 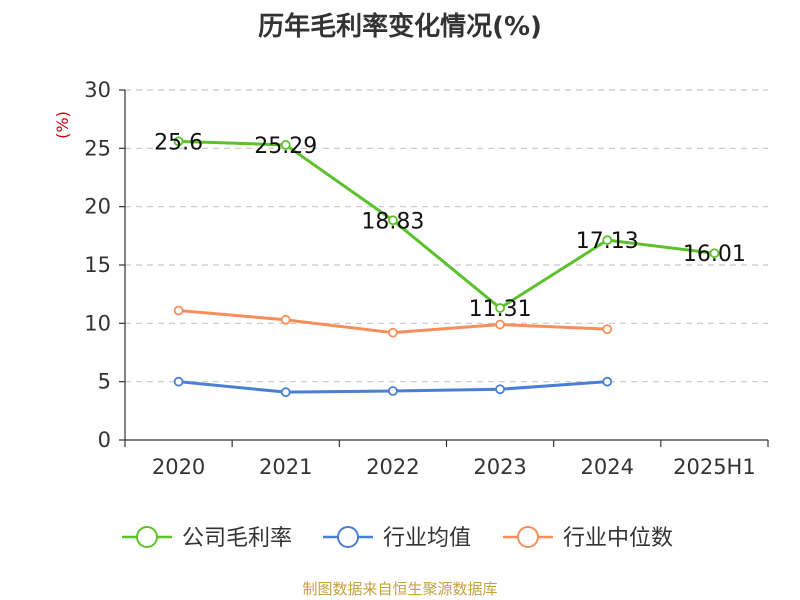 What do you see at coordinates (400, 589) in the screenshot?
I see `source-note: 制图数据来自恒生聚源数据库` at bounding box center [400, 589].